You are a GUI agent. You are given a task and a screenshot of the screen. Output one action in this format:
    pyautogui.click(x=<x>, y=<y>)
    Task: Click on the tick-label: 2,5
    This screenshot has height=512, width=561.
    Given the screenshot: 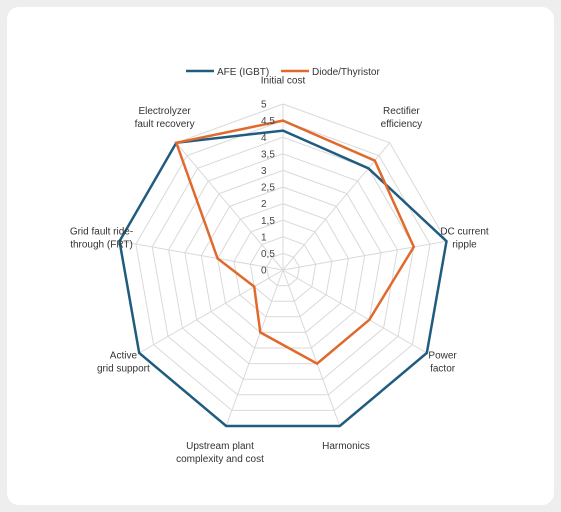 What is the action you would take?
    pyautogui.click(x=268, y=188)
    